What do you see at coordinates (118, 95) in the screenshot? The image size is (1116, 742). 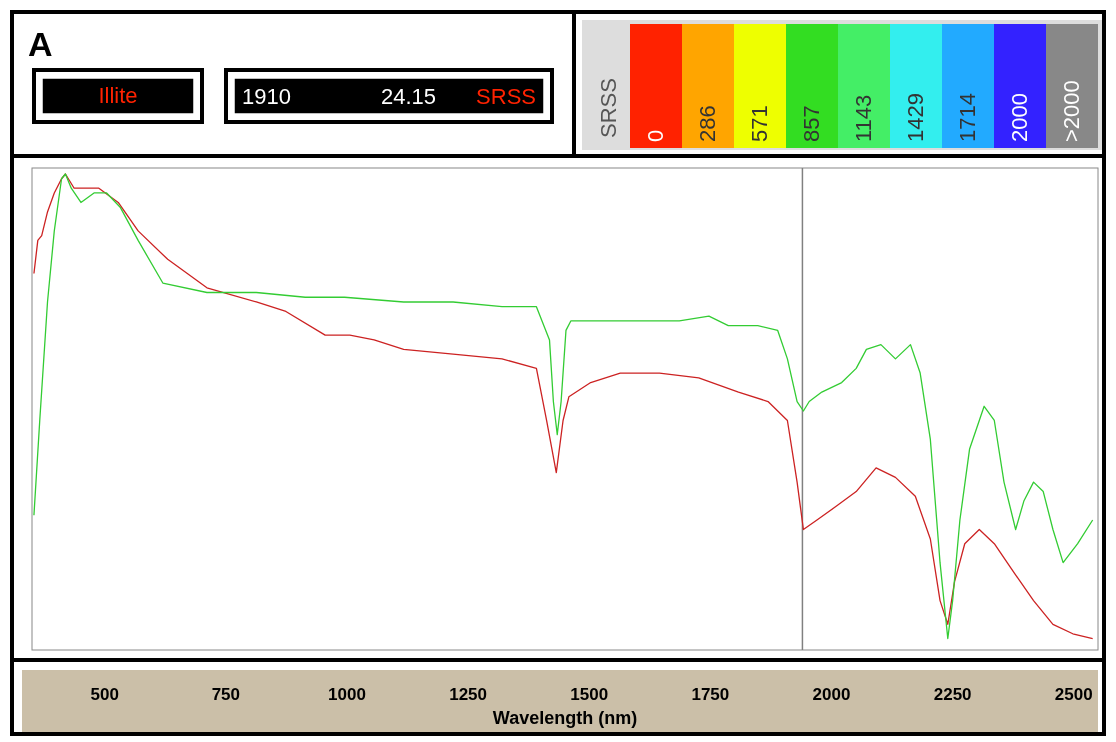 I see `text: Illite` at bounding box center [118, 95].